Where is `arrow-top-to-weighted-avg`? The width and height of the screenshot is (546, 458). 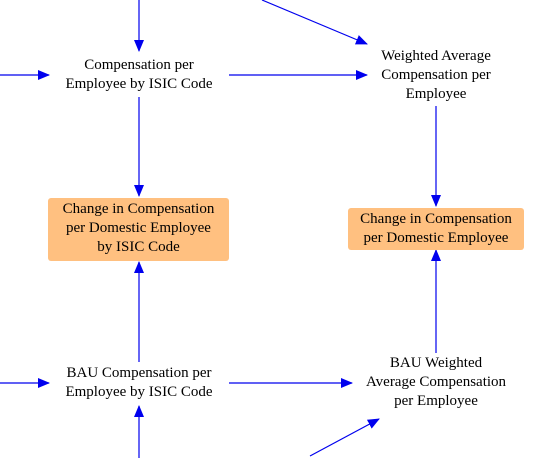
arrow-top-to-weighted-avg is located at coordinates (314, 22).